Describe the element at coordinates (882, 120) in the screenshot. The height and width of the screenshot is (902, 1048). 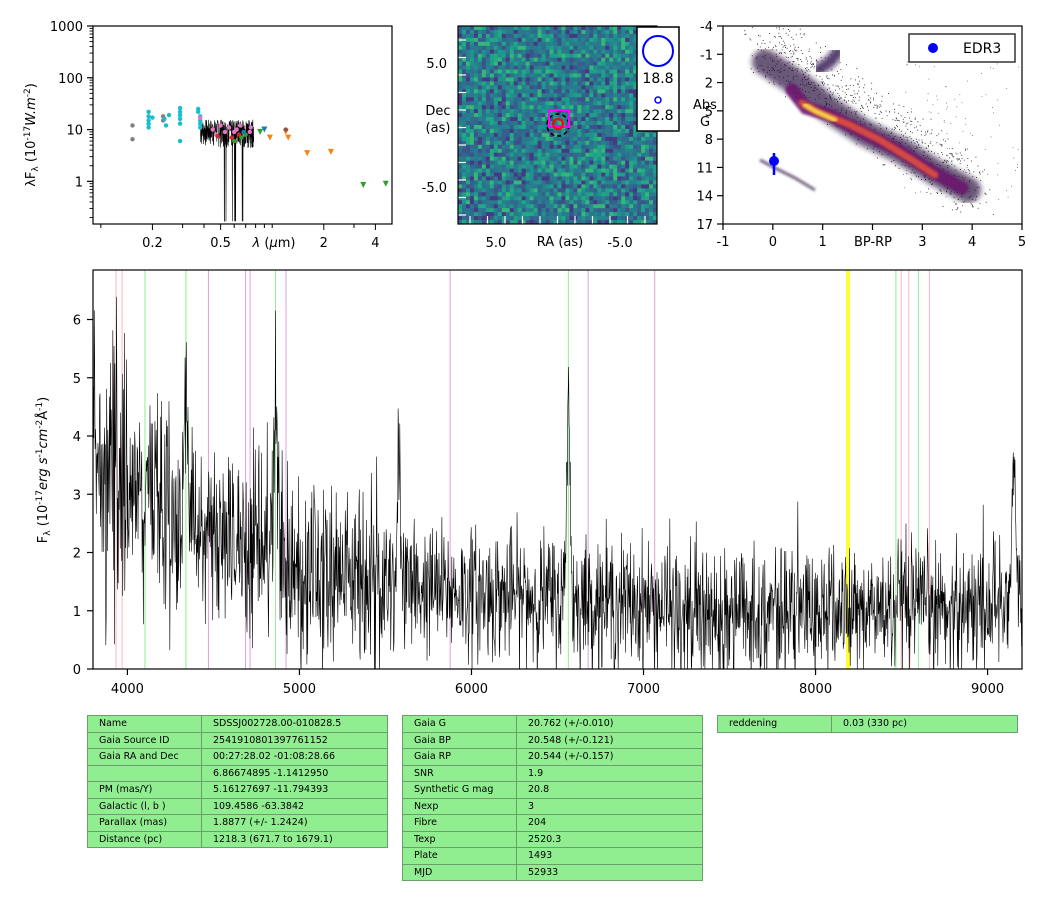
I see `hrd-density` at that location.